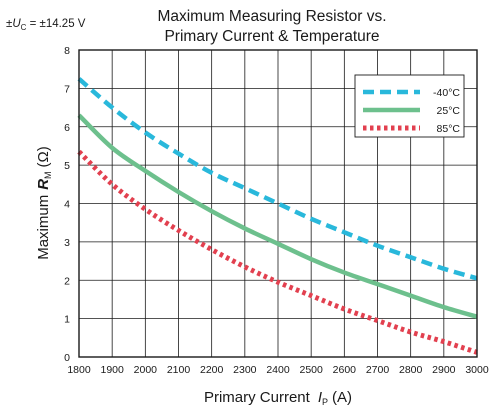 This screenshot has height=412, width=500. Describe the element at coordinates (311, 370) in the screenshot. I see `x-tick-label: 2500` at that location.